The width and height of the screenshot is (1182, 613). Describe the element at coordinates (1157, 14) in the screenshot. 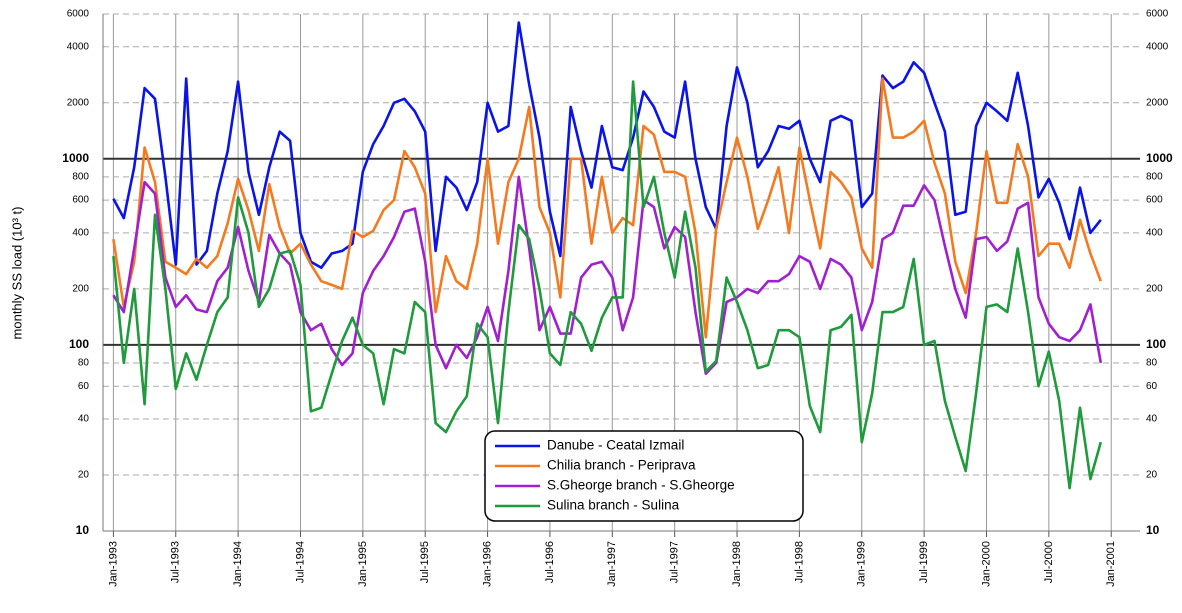

I see `y2-tick-label: 6000` at that location.